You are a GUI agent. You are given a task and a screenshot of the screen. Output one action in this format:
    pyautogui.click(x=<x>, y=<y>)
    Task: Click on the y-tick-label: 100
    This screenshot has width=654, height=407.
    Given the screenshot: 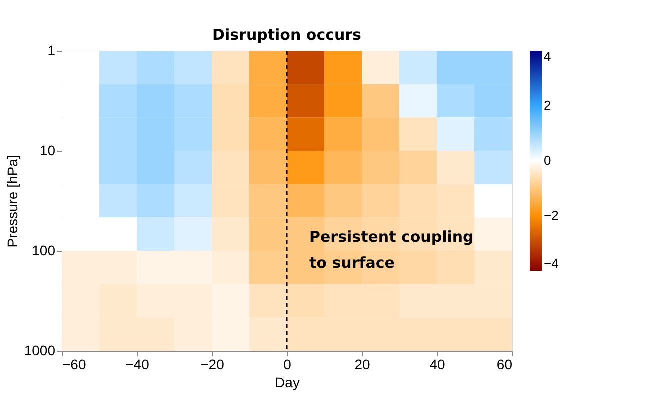 What is the action you would take?
    pyautogui.click(x=44, y=250)
    